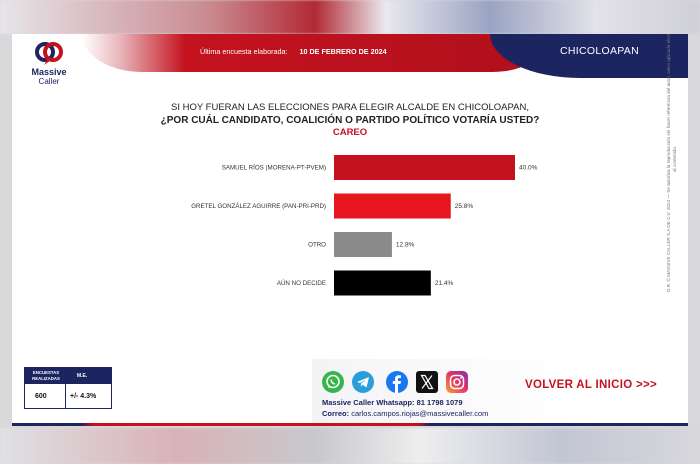  Describe the element at coordinates (49, 53) in the screenshot. I see `logo-icon` at that location.